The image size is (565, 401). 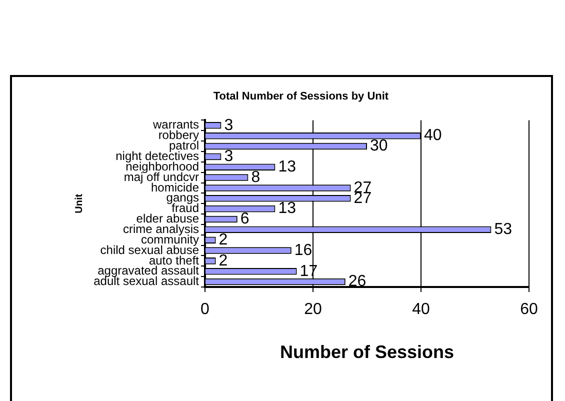 I want to click on x-tick-label: 20, so click(x=313, y=309).